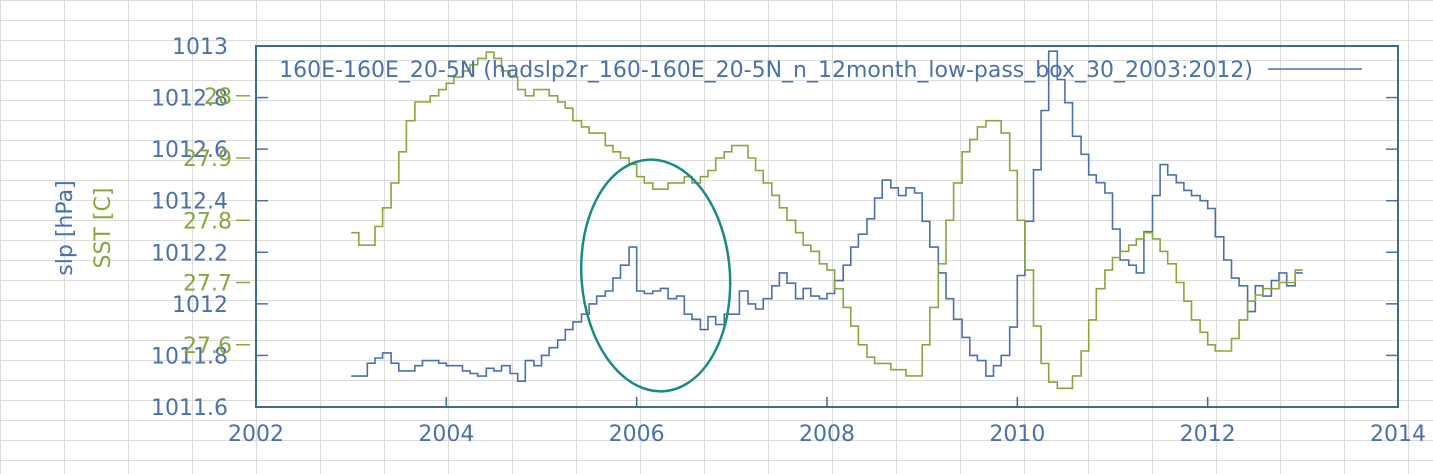 The height and width of the screenshot is (474, 1433). I want to click on slp-tick-label: 1012.8, so click(189, 99).